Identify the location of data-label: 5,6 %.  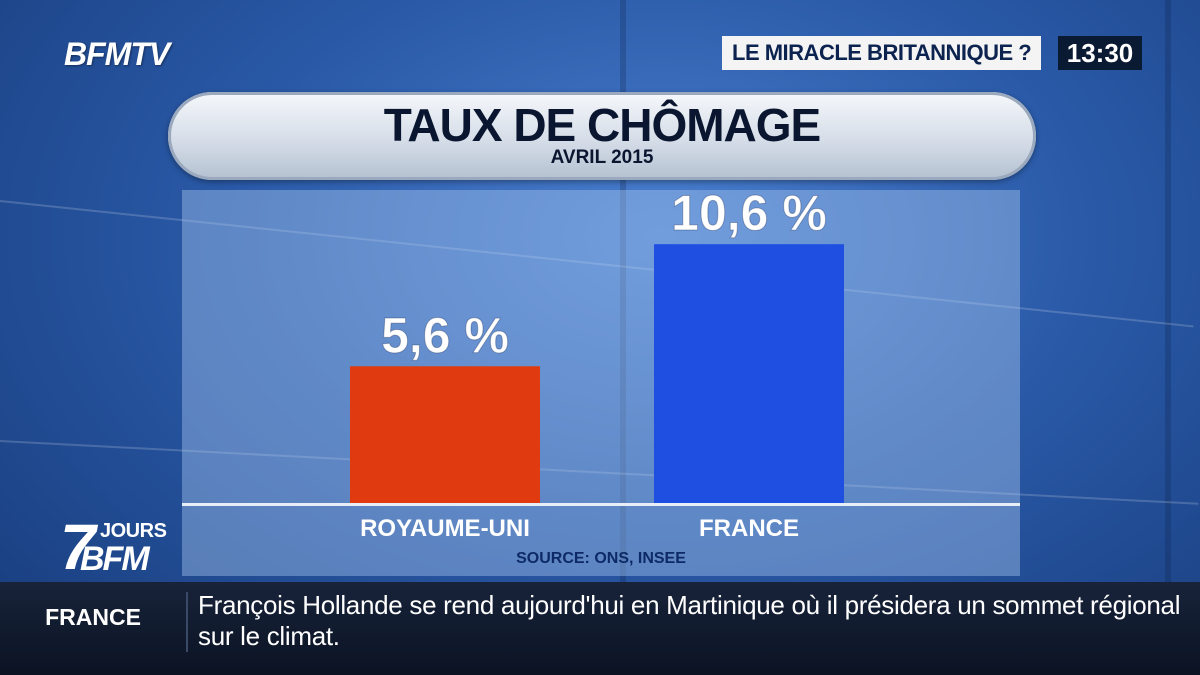
(445, 335).